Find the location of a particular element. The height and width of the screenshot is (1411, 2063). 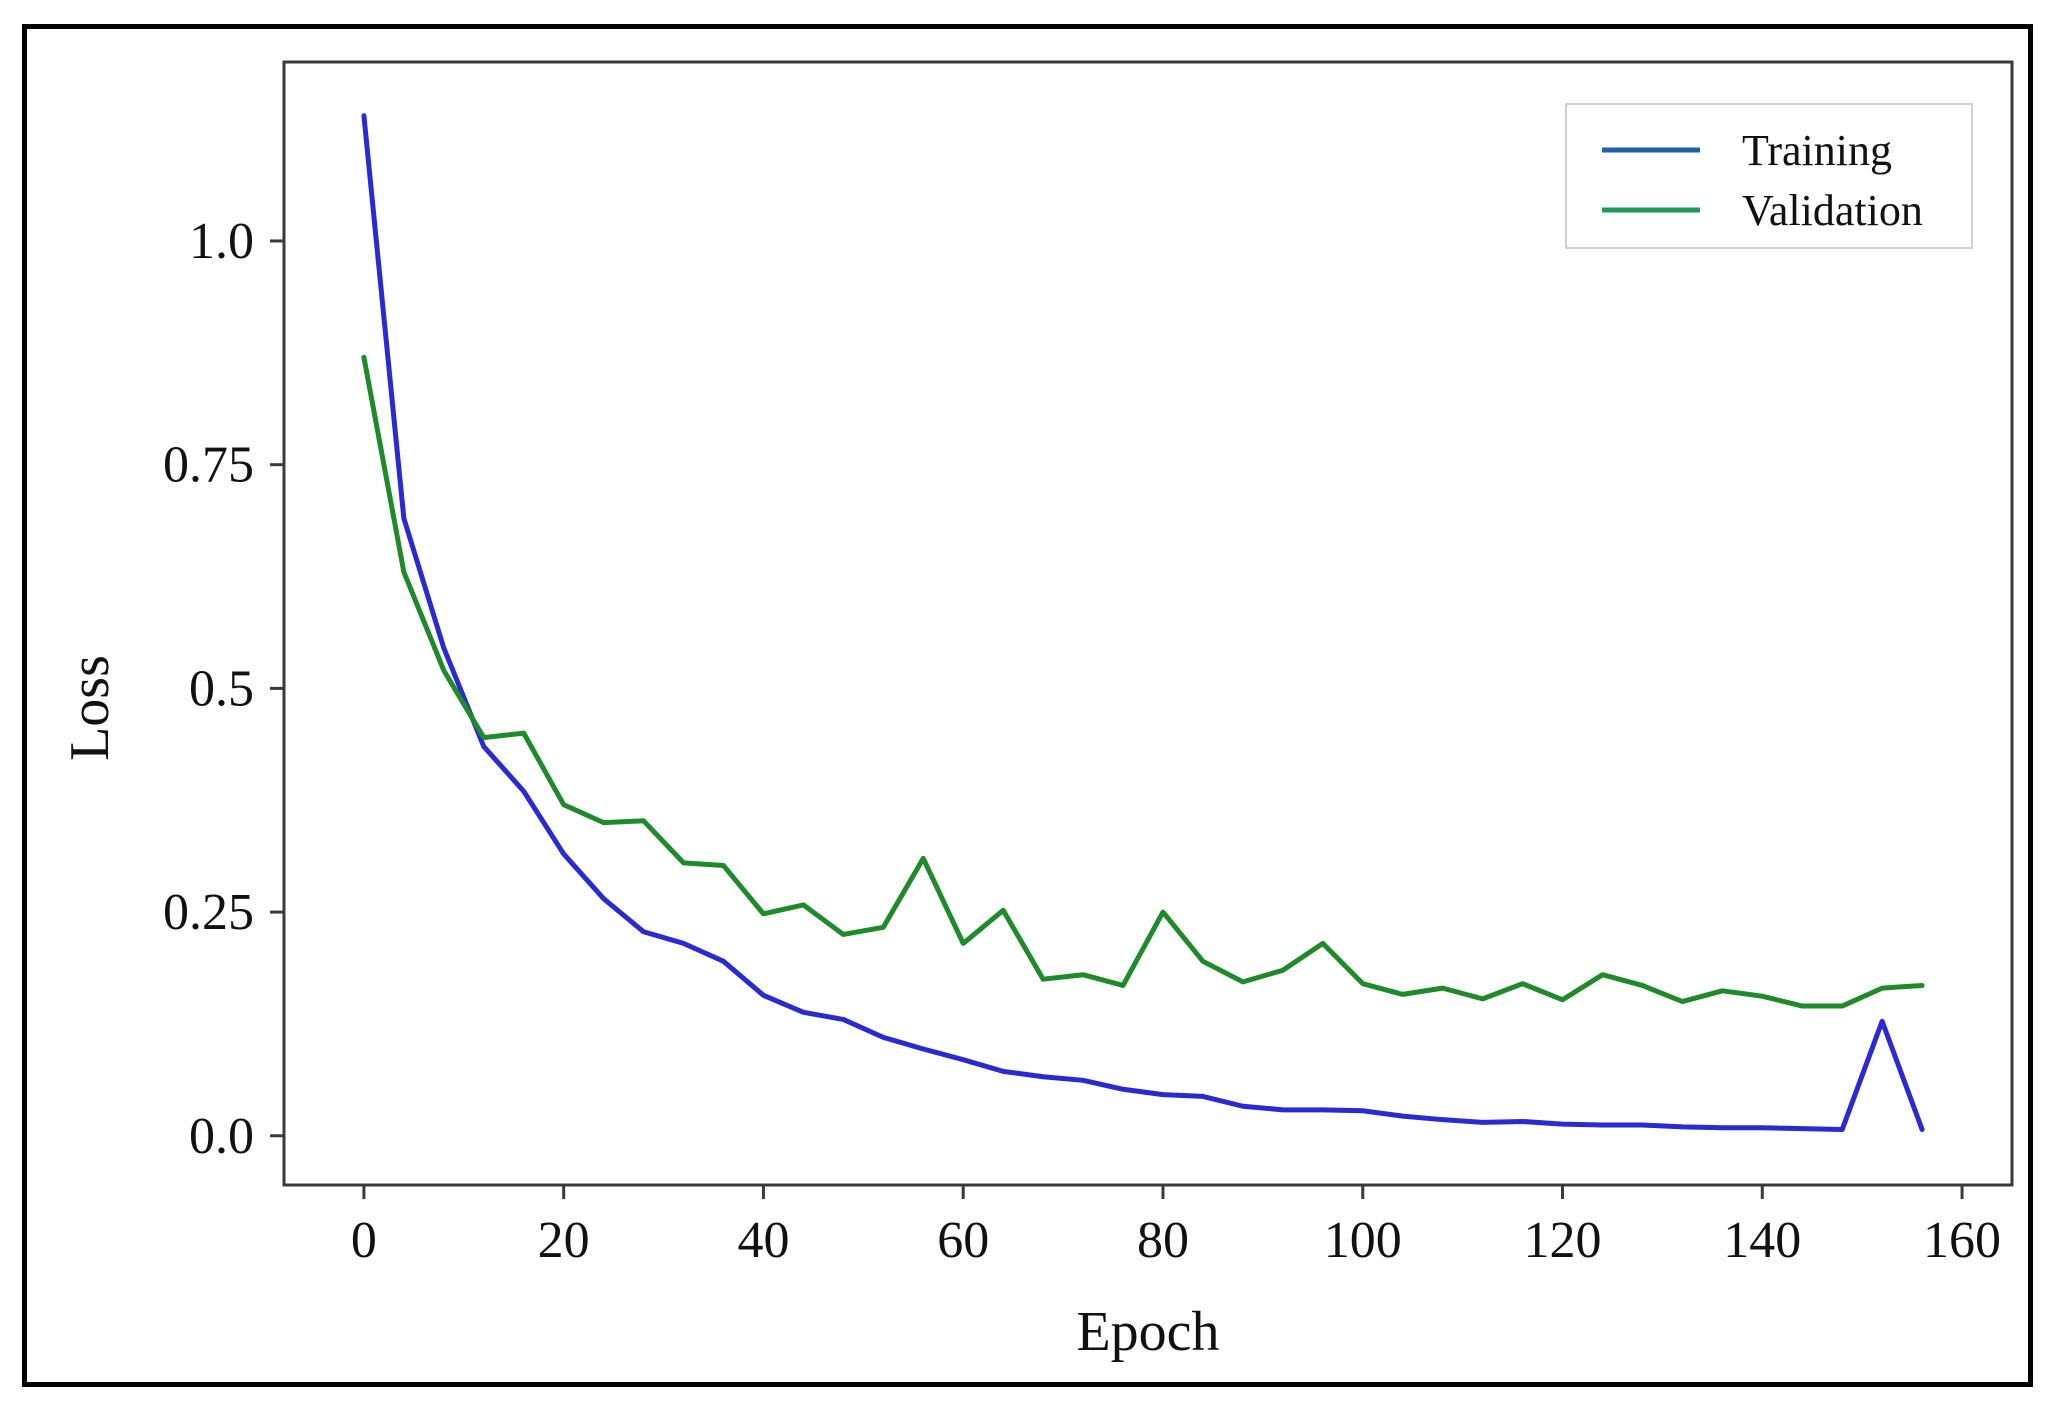

x-tick-label: 60 is located at coordinates (963, 1240).